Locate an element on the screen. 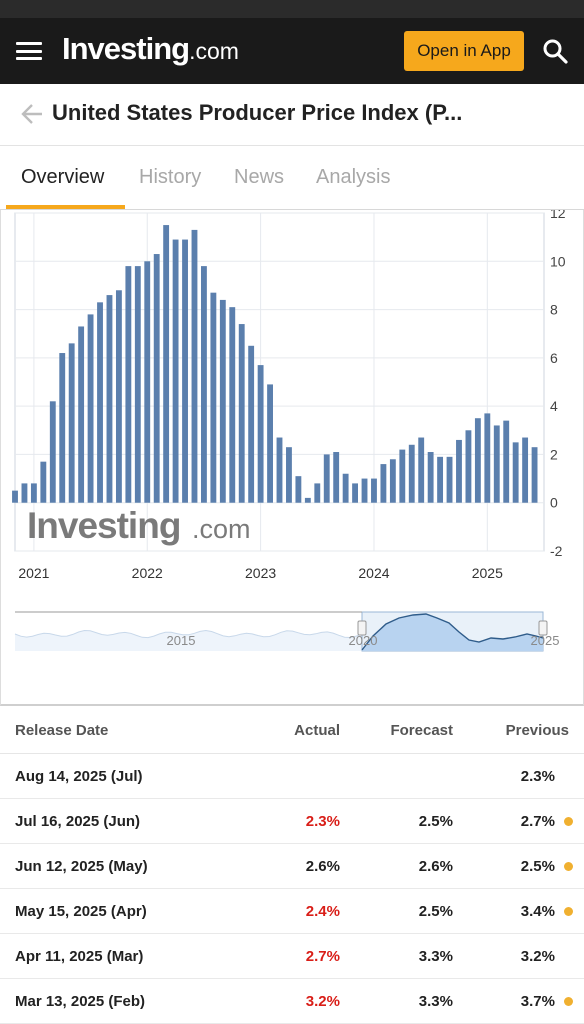 This screenshot has width=584, height=1024. search-icon is located at coordinates (555, 51).